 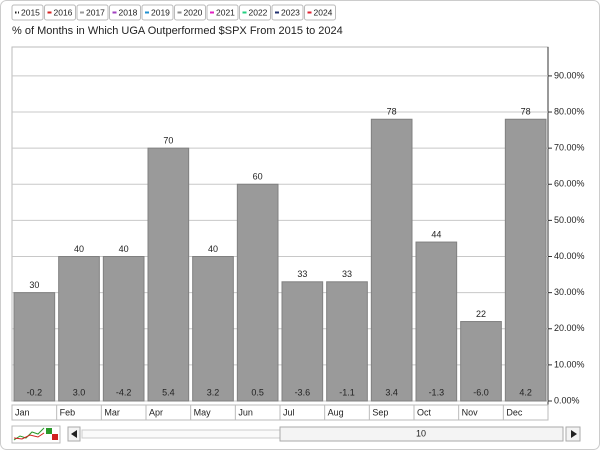 I want to click on y-tick-label: 50.00%, so click(x=569, y=220).